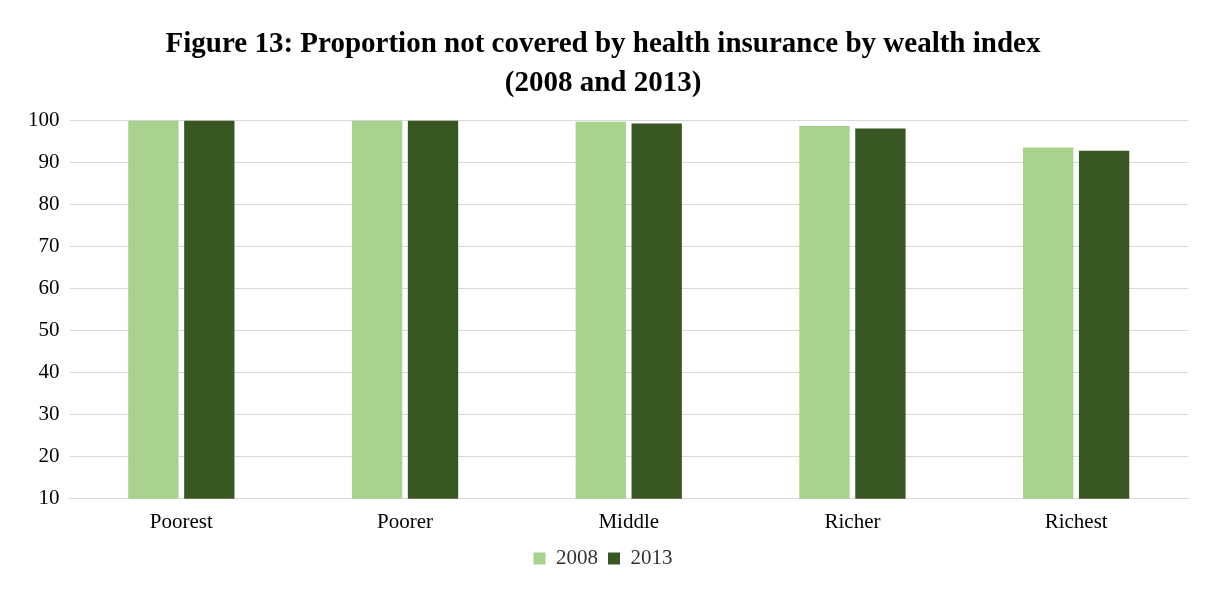 Image resolution: width=1230 pixels, height=594 pixels. Describe the element at coordinates (603, 81) in the screenshot. I see `chart-subtitle: (2008 and 2013)` at that location.